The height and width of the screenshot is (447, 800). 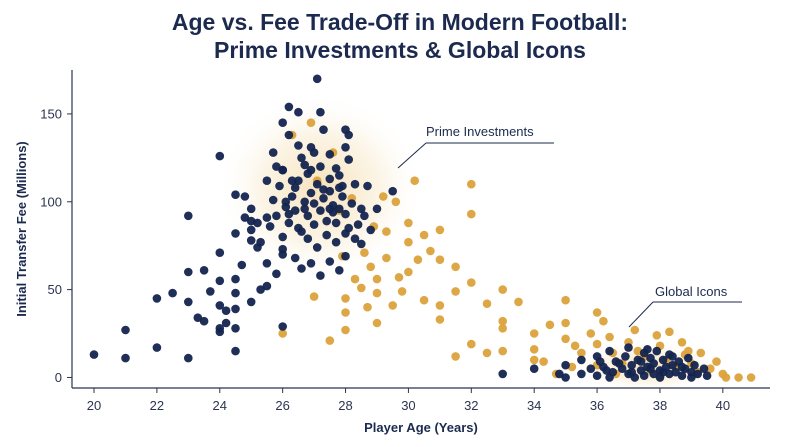 What do you see at coordinates (471, 405) in the screenshot?
I see `x-tick-label: 32` at bounding box center [471, 405].